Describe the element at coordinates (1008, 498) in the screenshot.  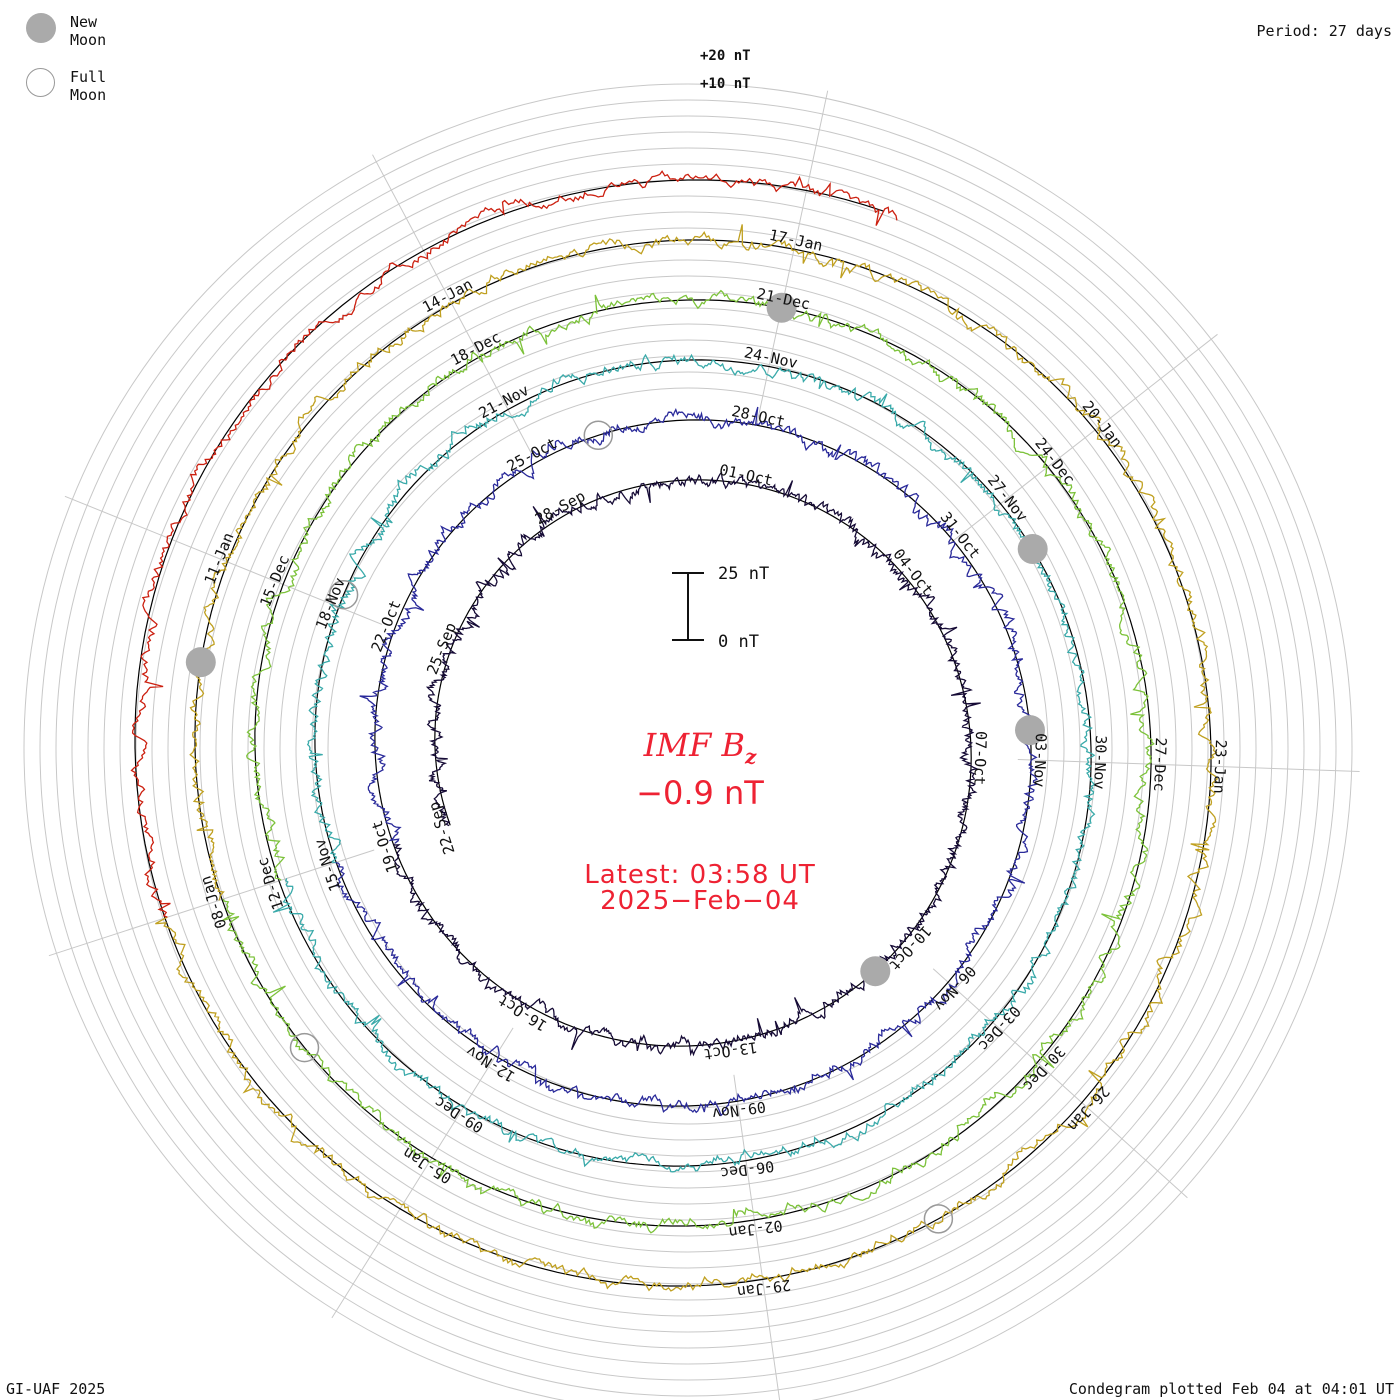
I see `date-label: 27-Nov` at that location.